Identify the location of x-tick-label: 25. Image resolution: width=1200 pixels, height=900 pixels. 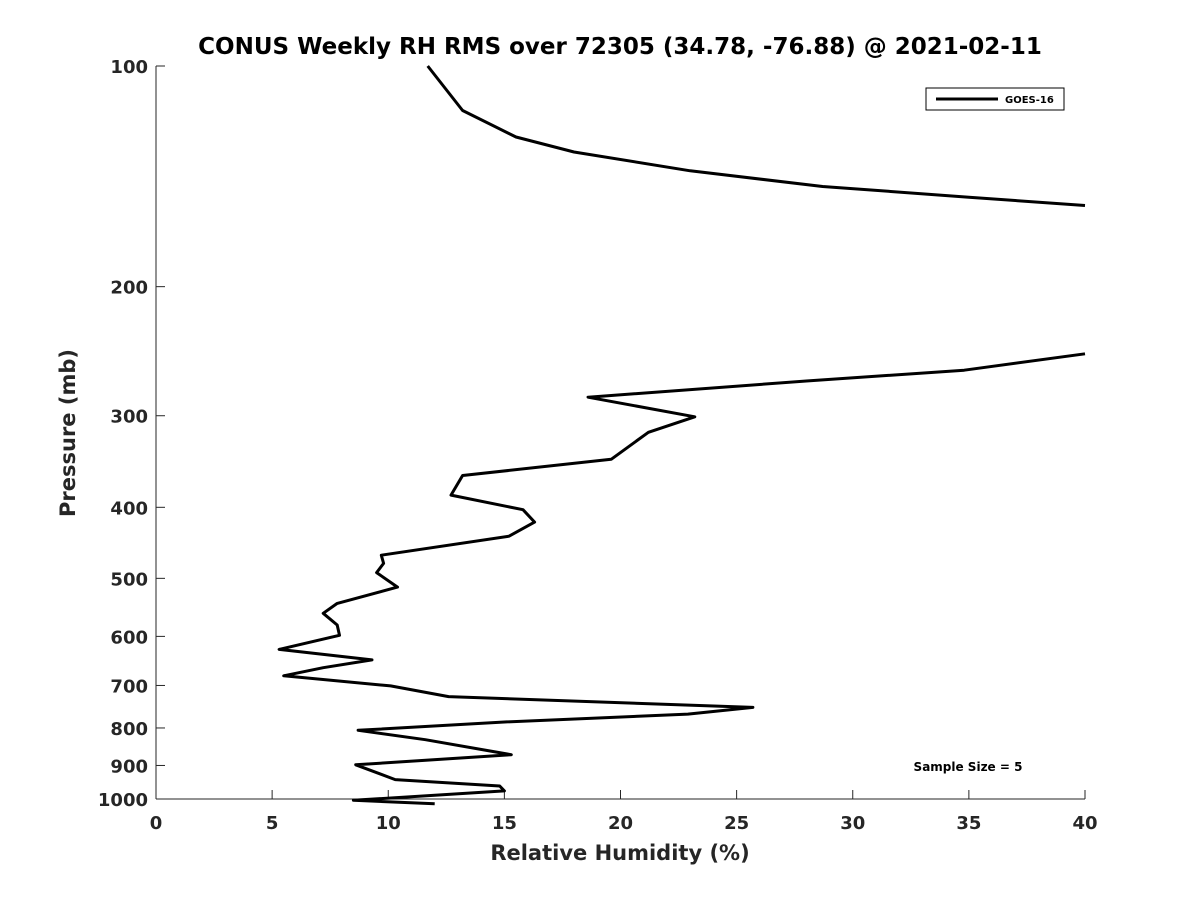
(736, 823).